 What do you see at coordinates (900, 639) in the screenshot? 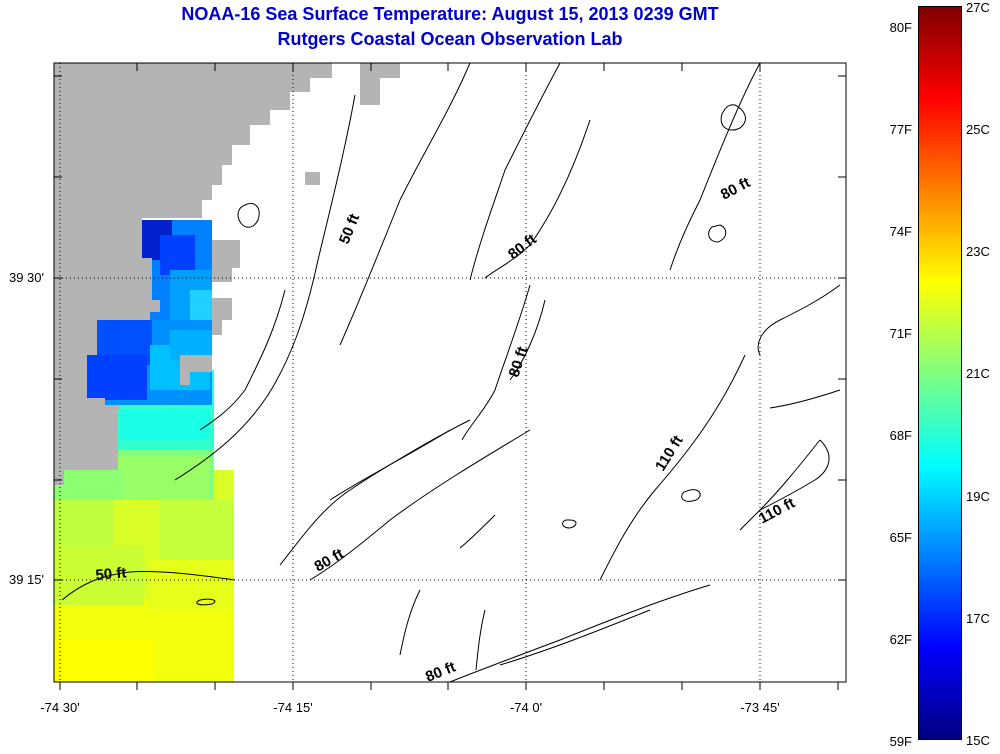
I see `colorbar-fahrenheit-label: 62F` at bounding box center [900, 639].